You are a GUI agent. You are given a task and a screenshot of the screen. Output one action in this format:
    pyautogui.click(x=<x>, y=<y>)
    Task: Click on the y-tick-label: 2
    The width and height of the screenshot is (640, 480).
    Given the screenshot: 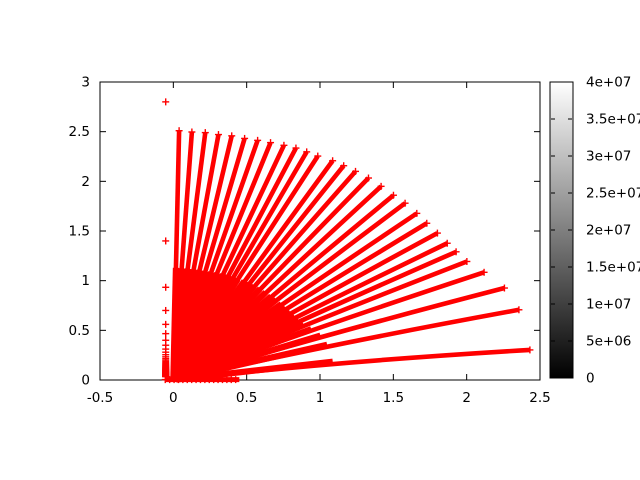 What is the action you would take?
    pyautogui.click(x=85, y=182)
    